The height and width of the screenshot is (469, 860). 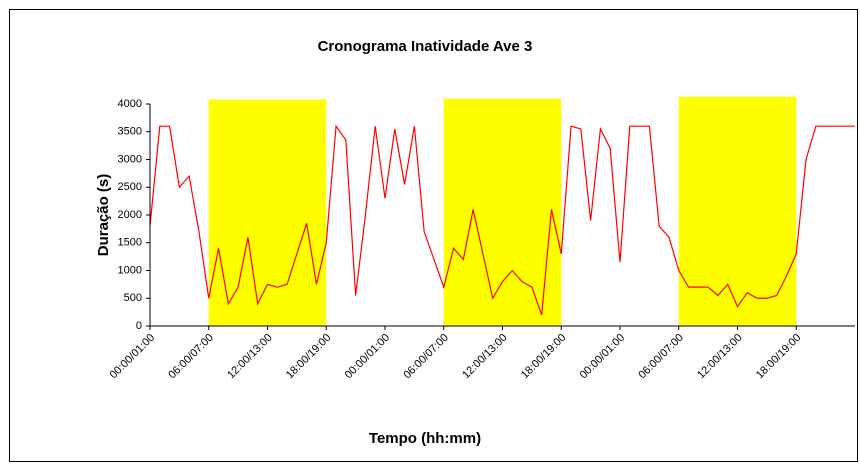 I want to click on chart-title: Cronograma Inatividade Ave 3, so click(x=425, y=46).